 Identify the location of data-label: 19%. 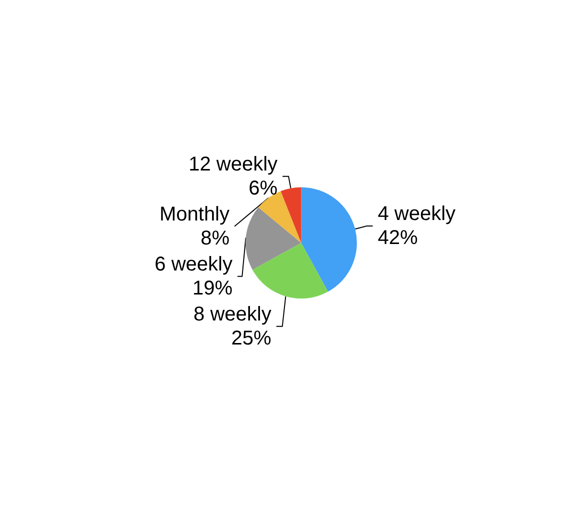
(212, 288).